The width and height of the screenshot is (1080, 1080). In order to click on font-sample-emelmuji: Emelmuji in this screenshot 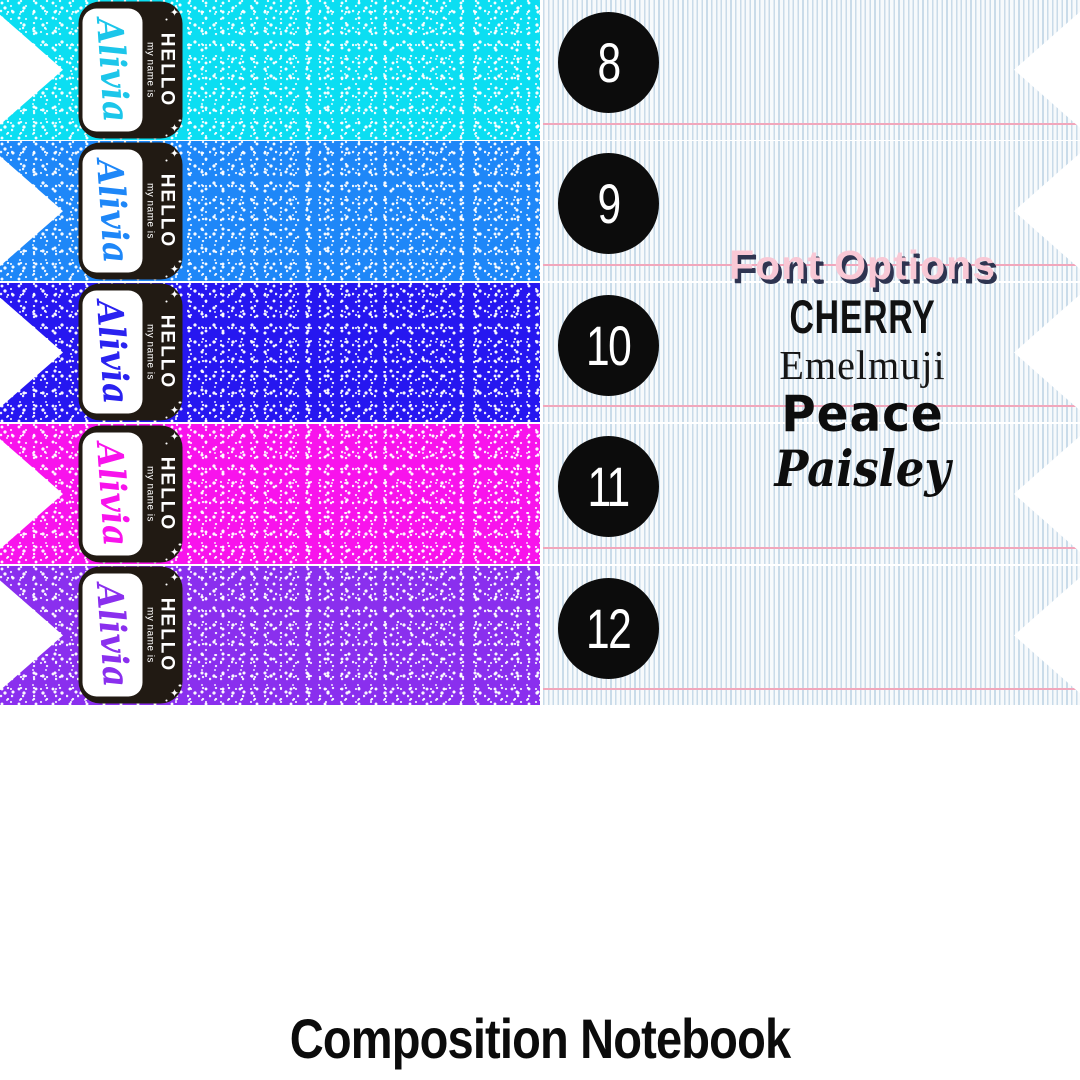, I will do `click(862, 365)`.